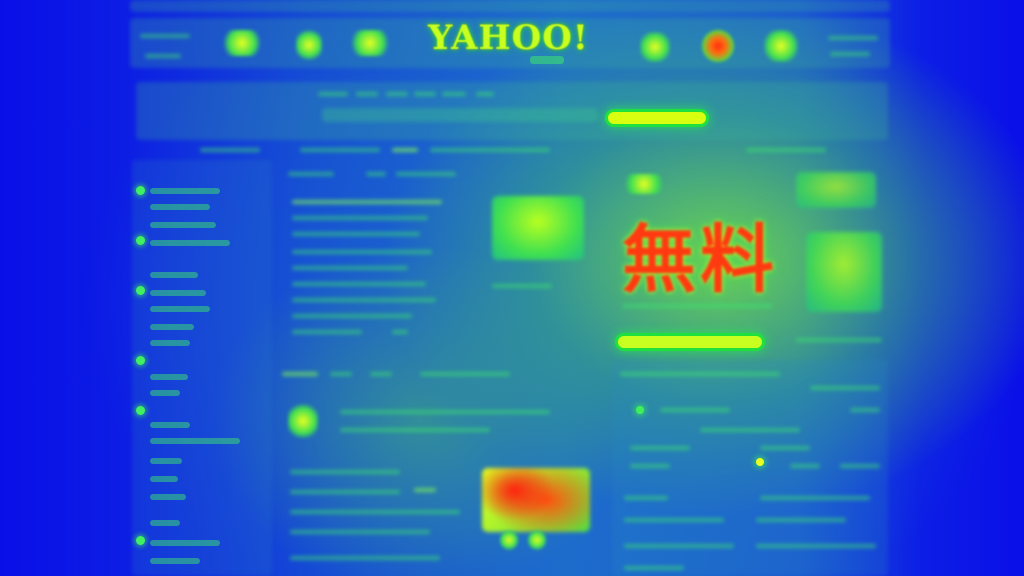 The width and height of the screenshot is (1024, 576). Describe the element at coordinates (536, 500) in the screenshot. I see `topic-photo` at that location.